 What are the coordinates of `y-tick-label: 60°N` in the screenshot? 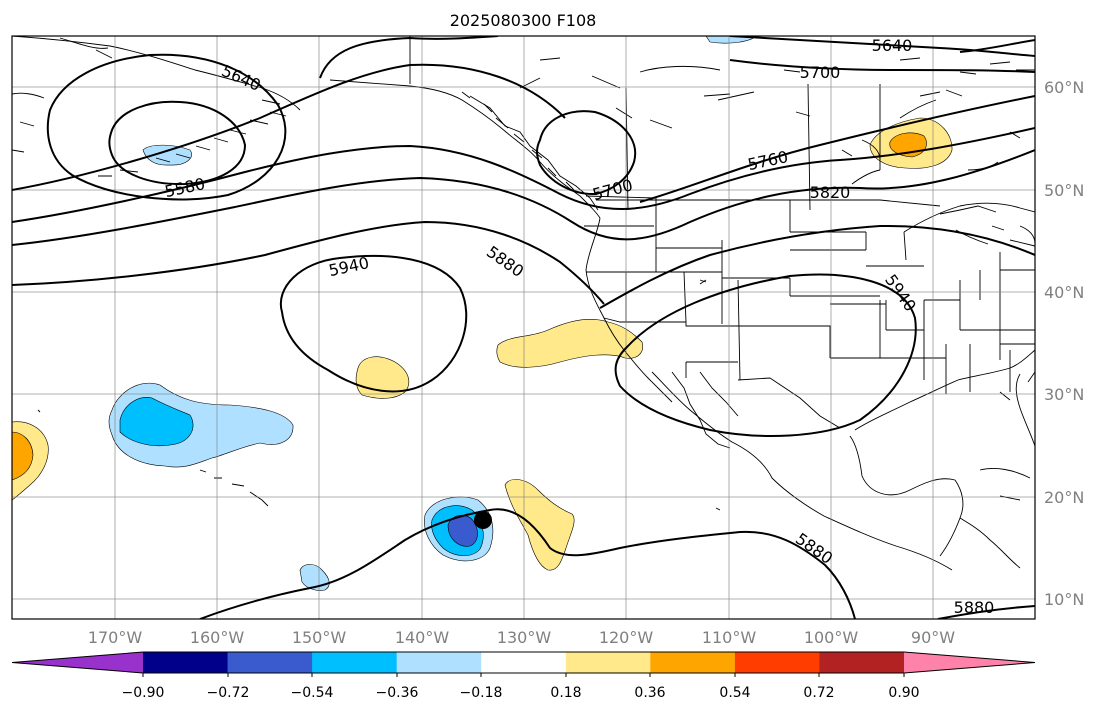 It's located at (1064, 87).